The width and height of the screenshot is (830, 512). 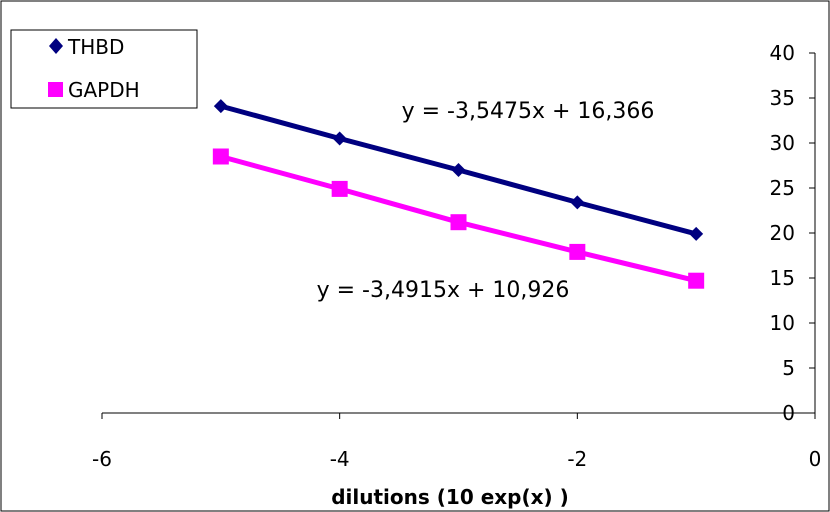 I want to click on y-tick-label: 25, so click(x=782, y=188).